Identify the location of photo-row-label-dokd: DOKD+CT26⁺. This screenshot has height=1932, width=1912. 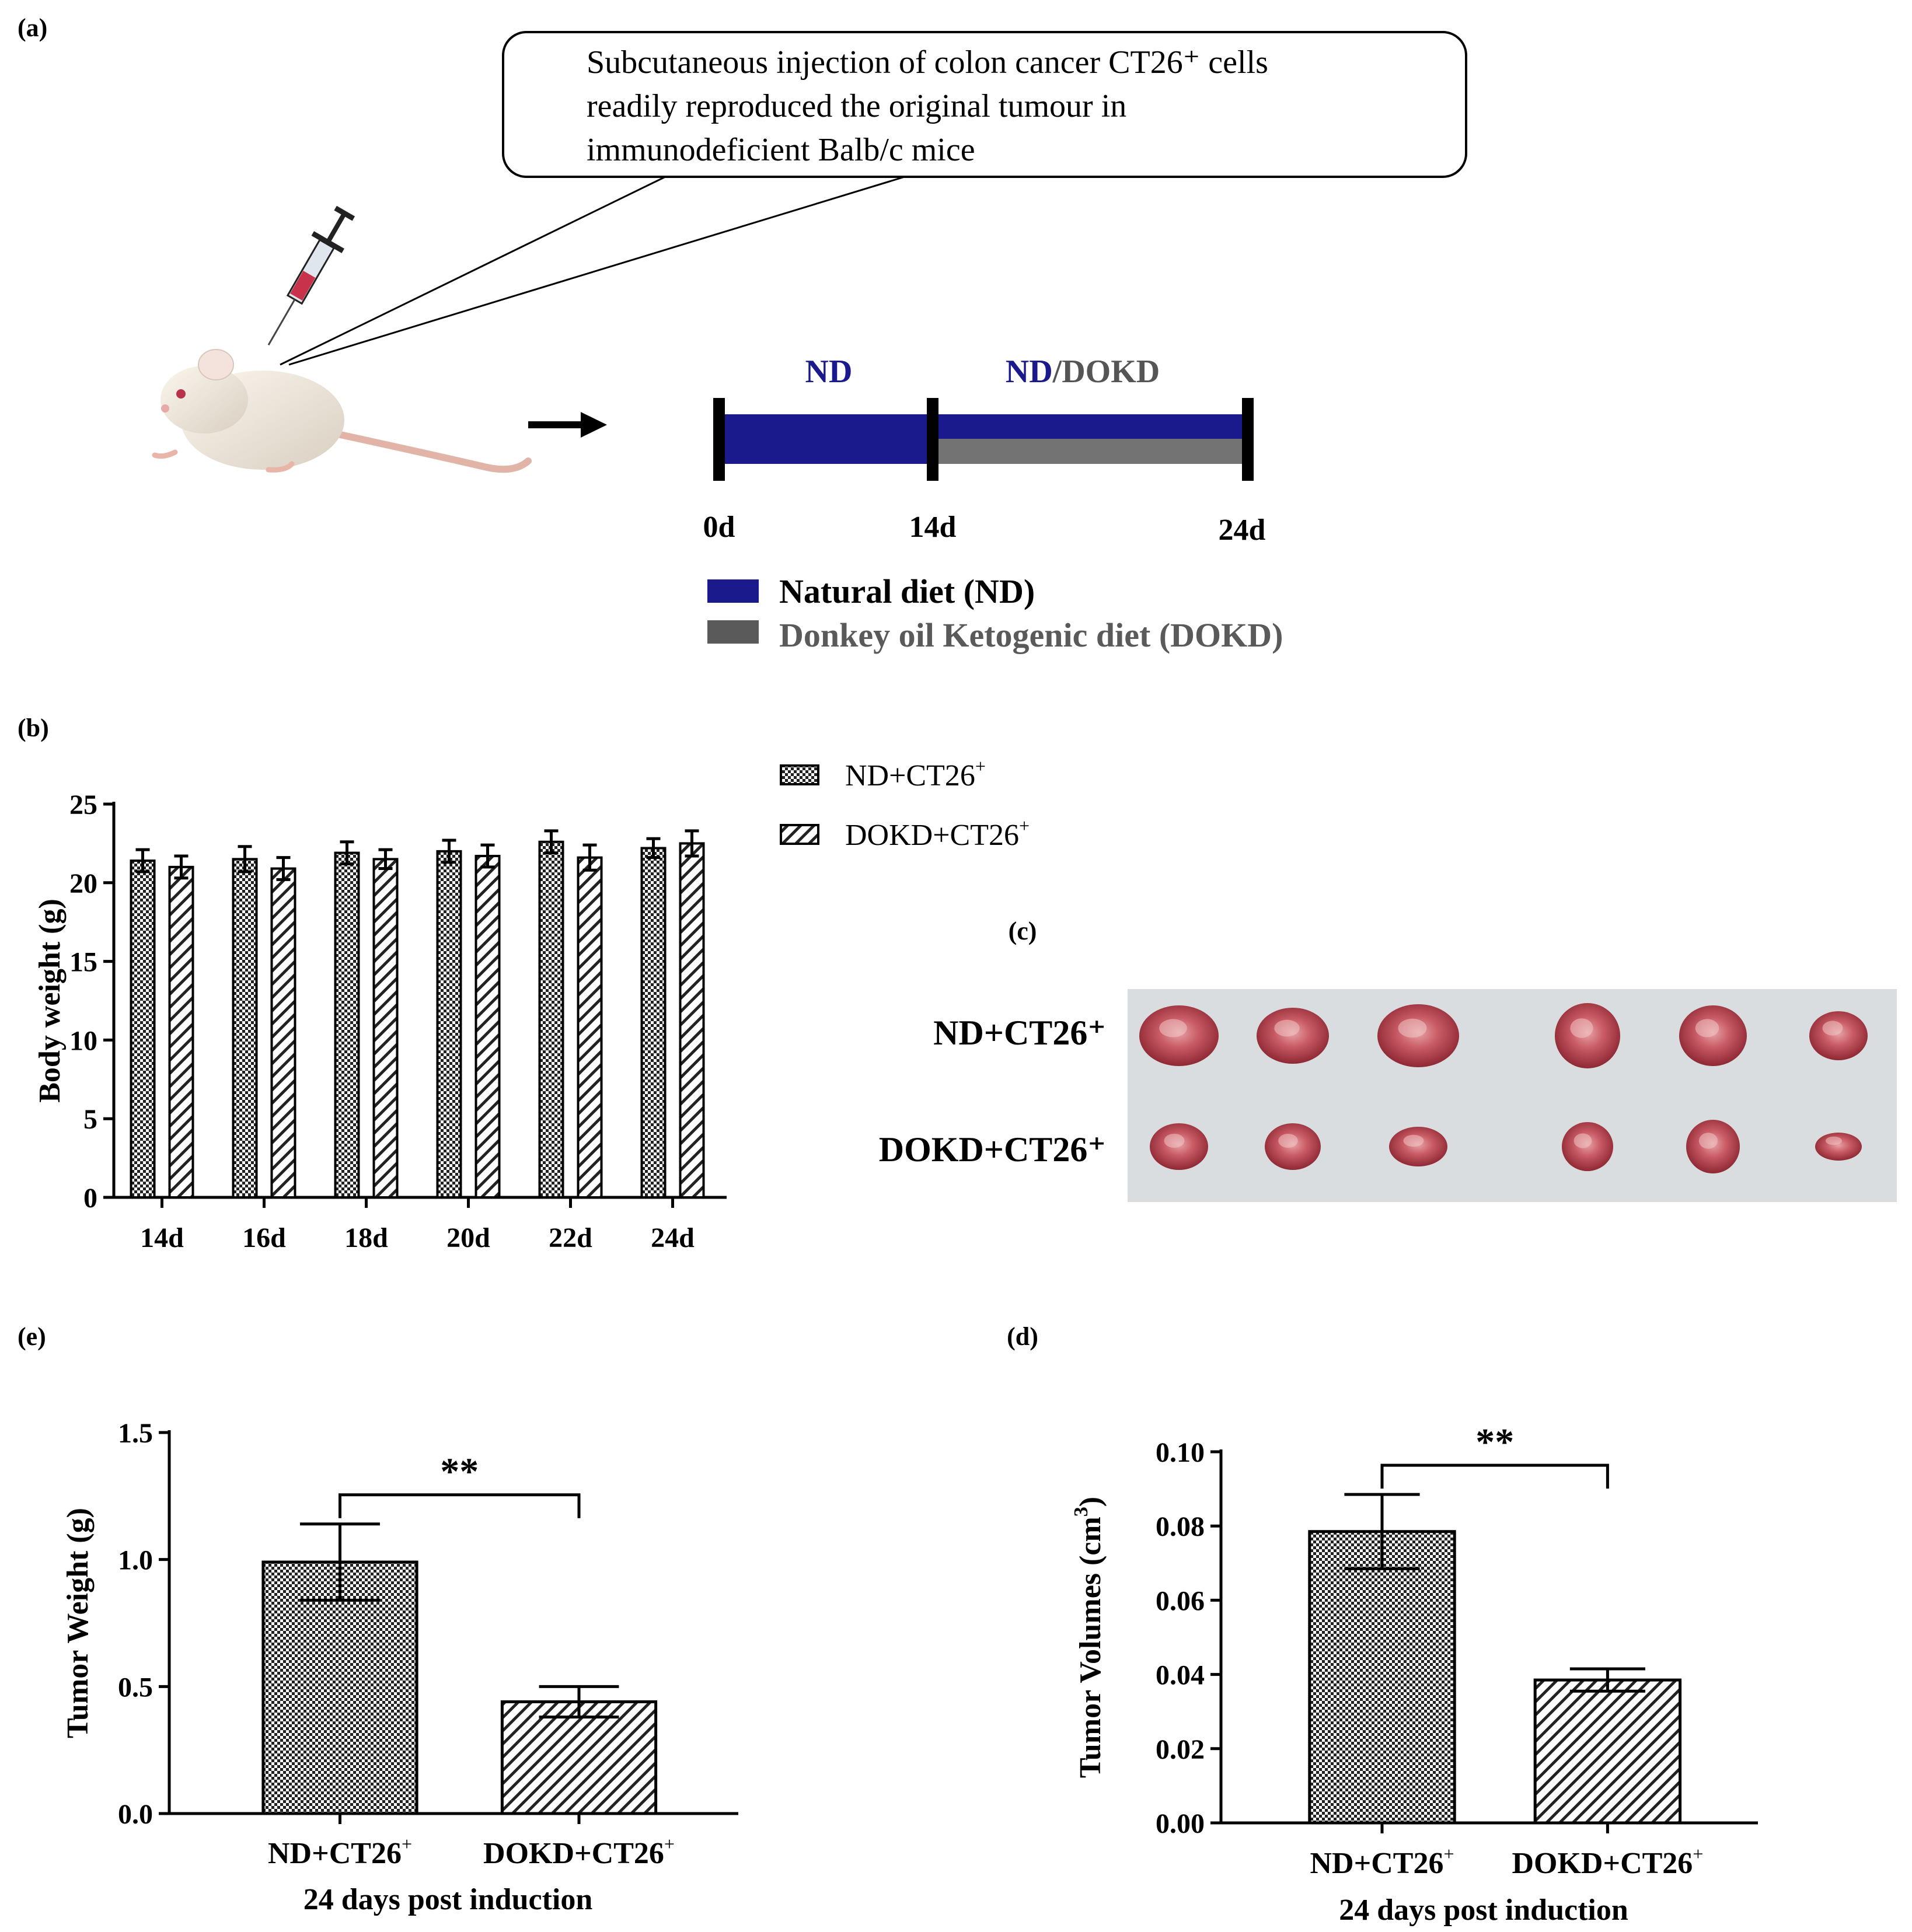
(992, 1149).